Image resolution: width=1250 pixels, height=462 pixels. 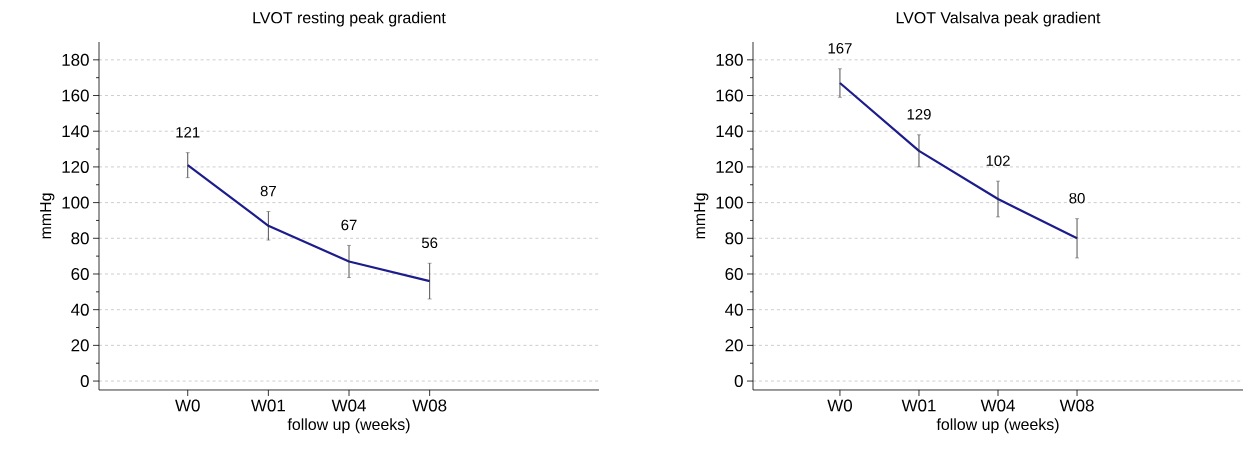 What do you see at coordinates (840, 48) in the screenshot?
I see `data-label: 167` at bounding box center [840, 48].